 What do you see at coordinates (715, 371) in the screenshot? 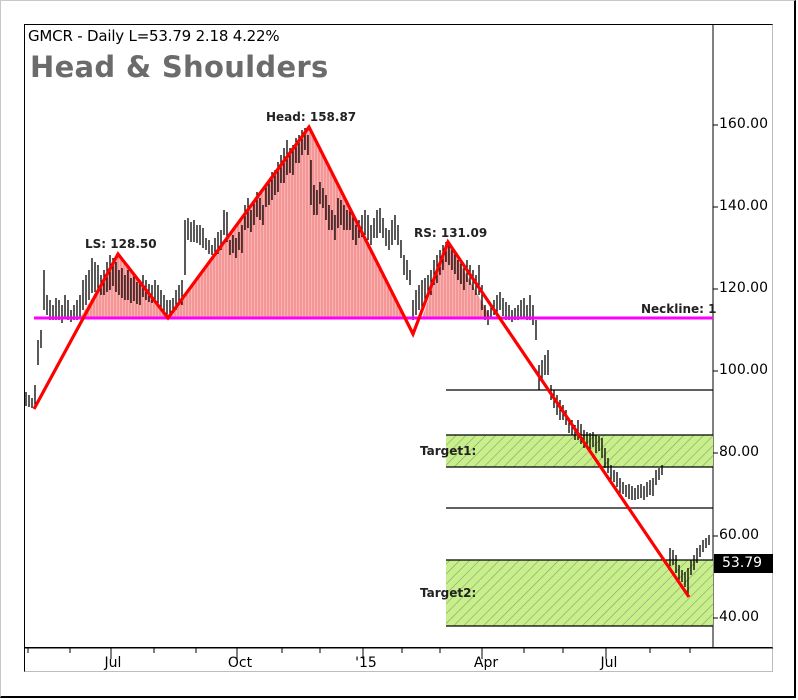
I see `y-ticks` at bounding box center [715, 371].